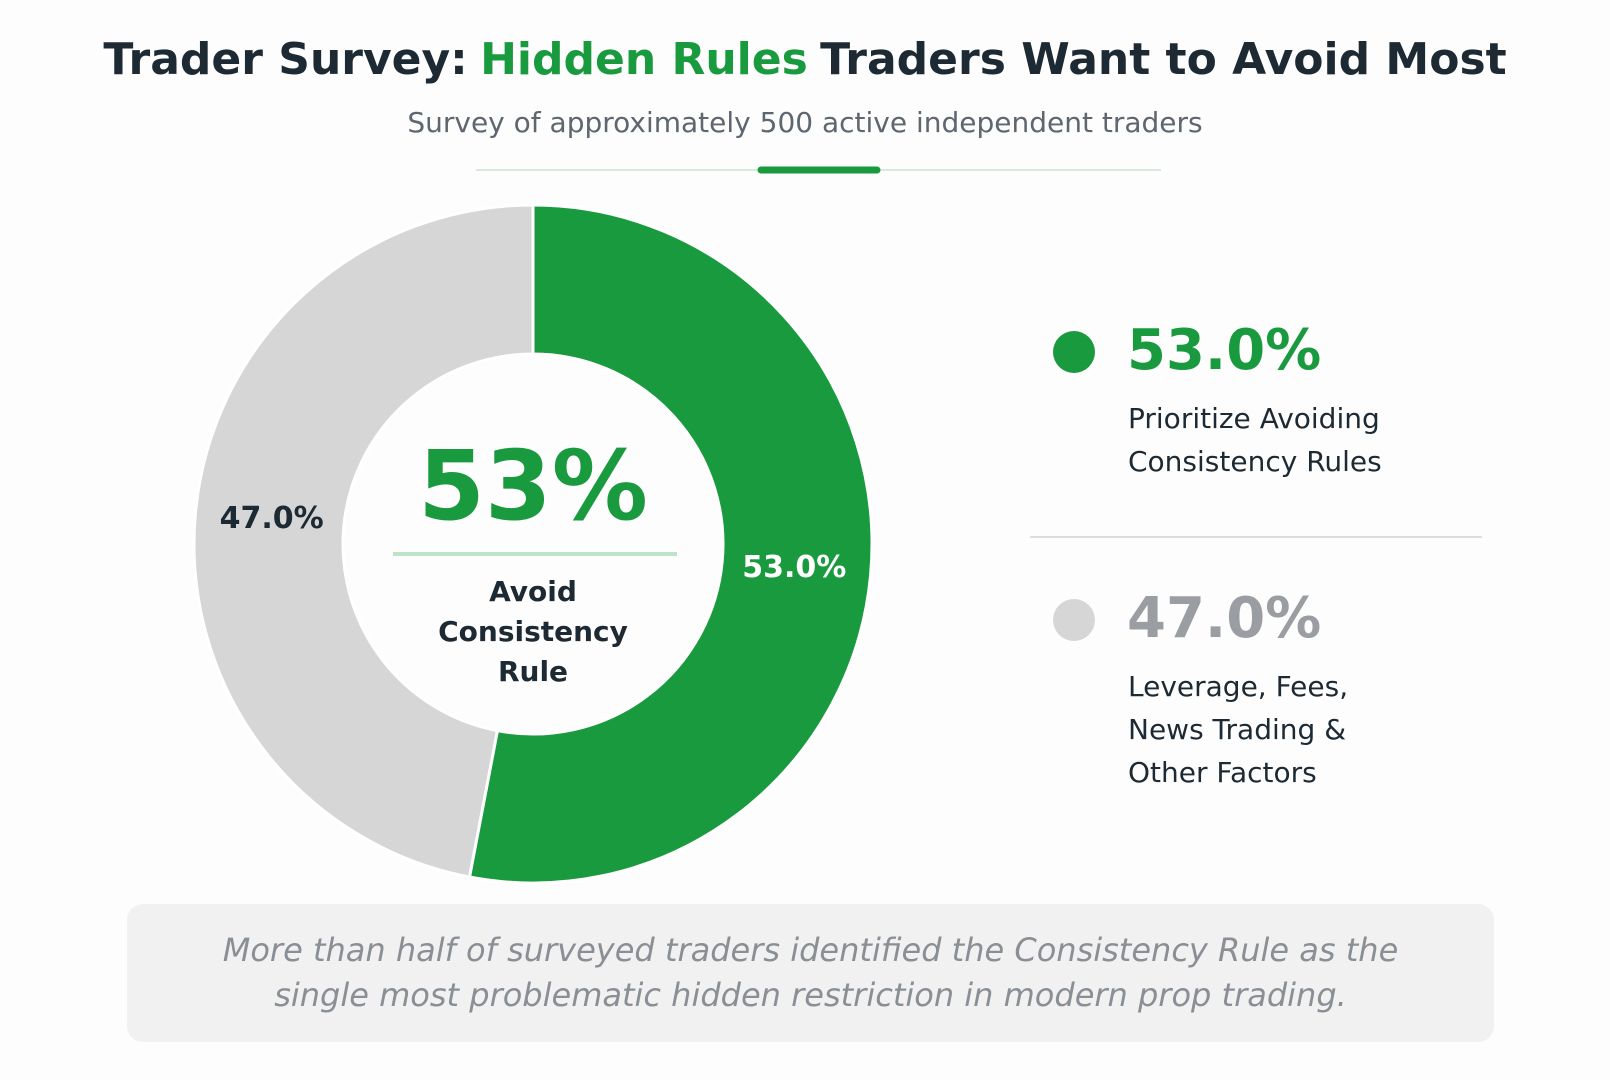  I want to click on donut-slice, so click(363, 541).